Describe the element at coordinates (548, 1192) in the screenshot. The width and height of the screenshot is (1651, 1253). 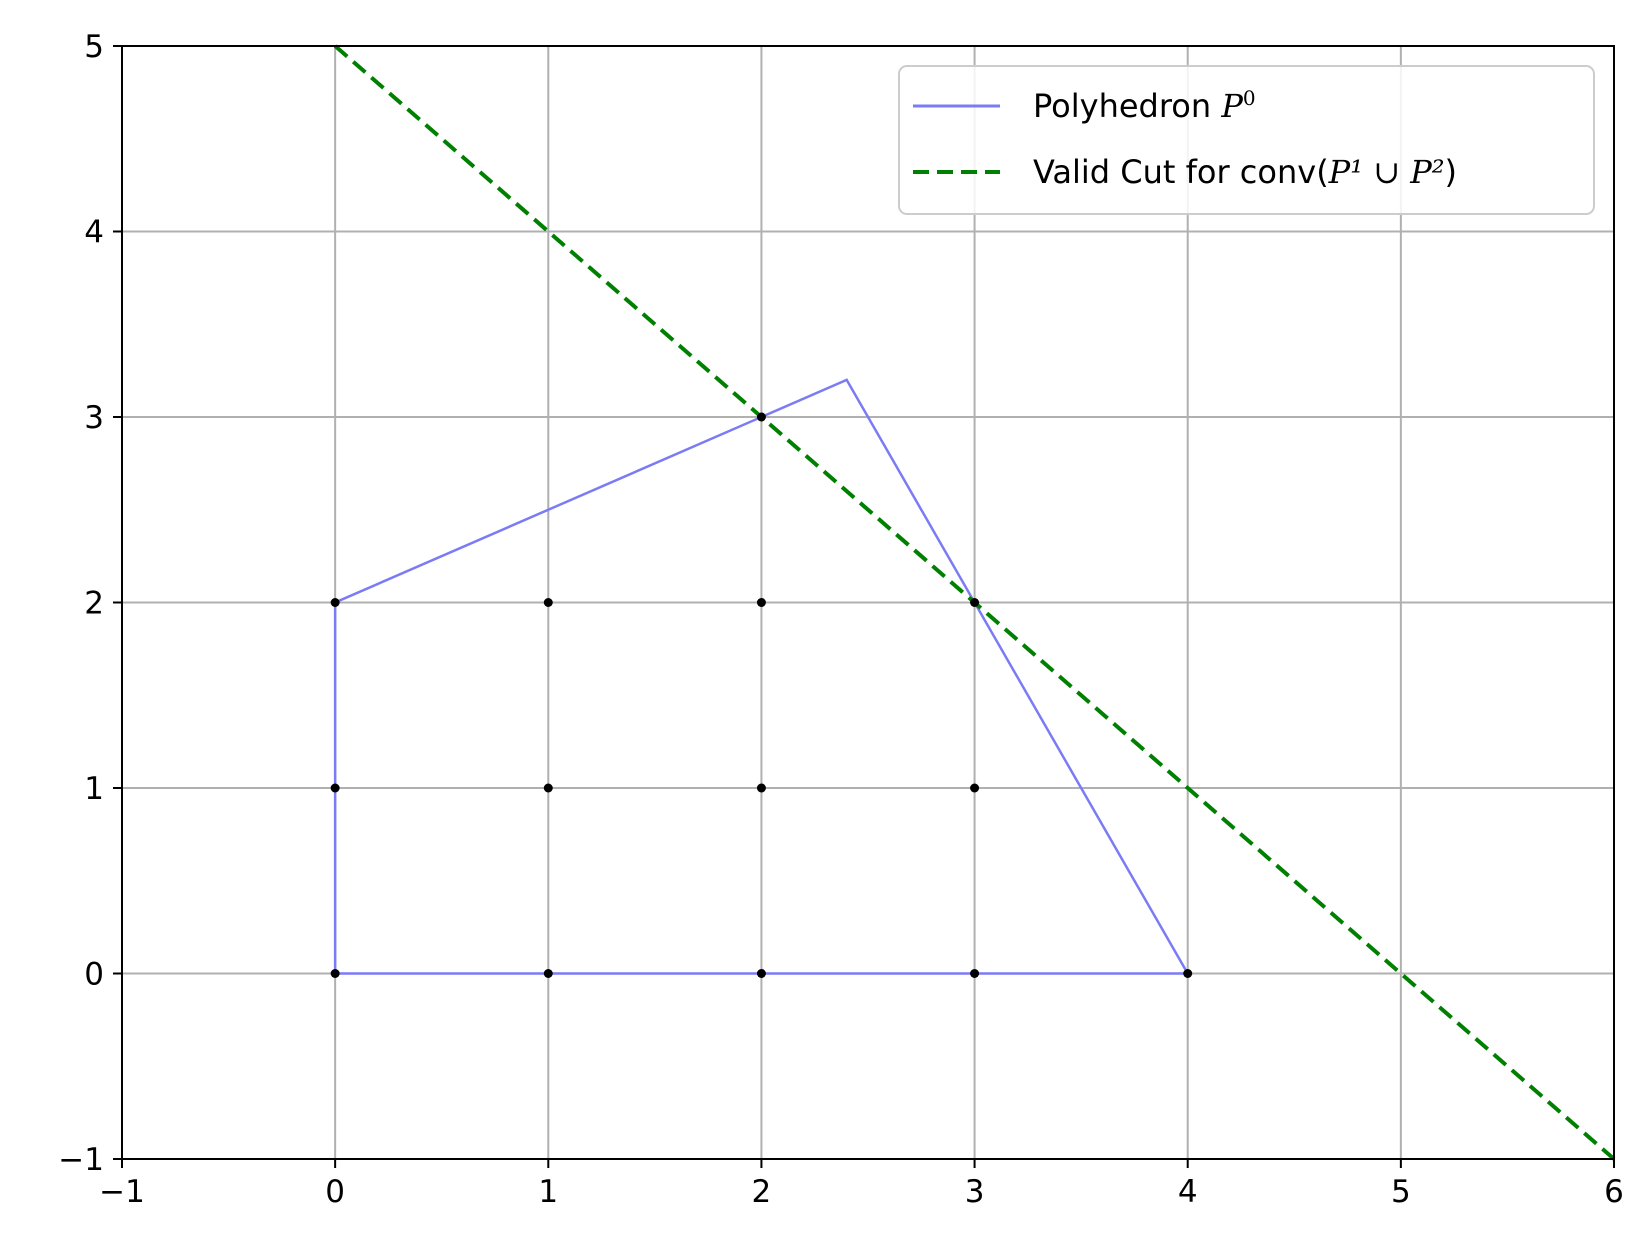
I see `x-tick-label-2: 1` at that location.